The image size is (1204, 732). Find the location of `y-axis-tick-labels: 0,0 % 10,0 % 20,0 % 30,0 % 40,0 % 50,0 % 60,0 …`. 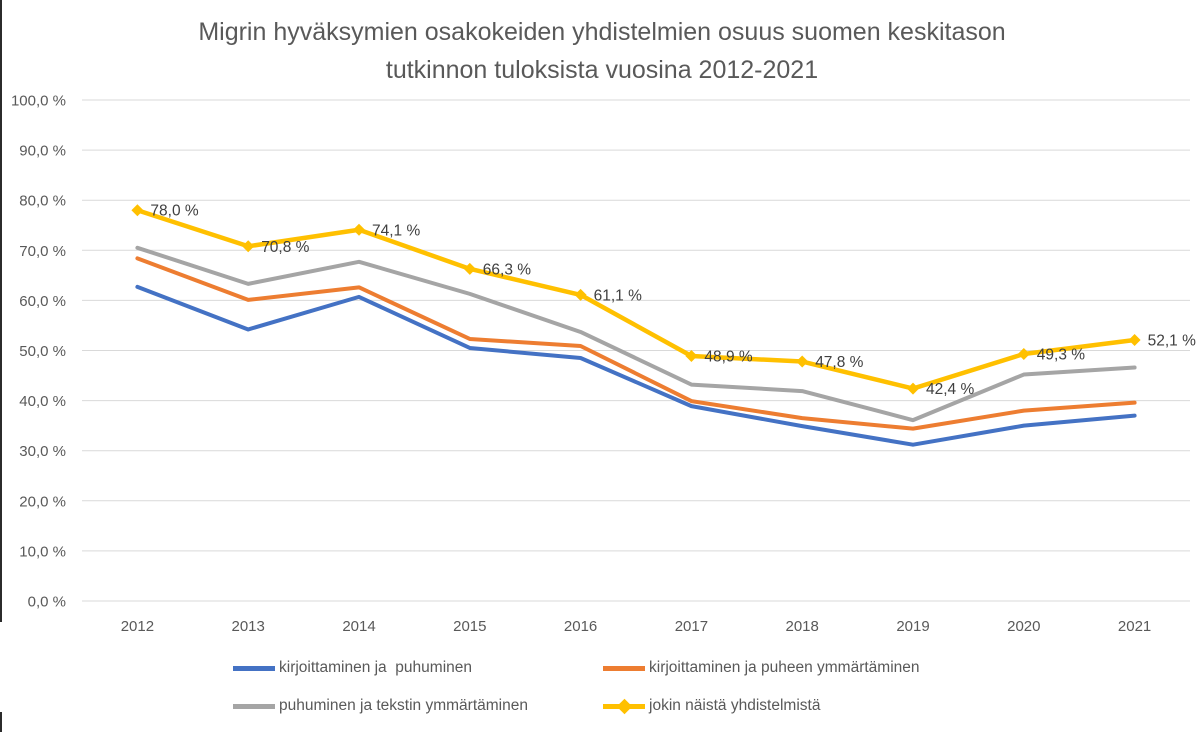

y-axis-tick-labels: 0,0 % 10,0 % 20,0 % 30,0 % 40,0 % 50,0 % 60,0 … is located at coordinates (38, 352).